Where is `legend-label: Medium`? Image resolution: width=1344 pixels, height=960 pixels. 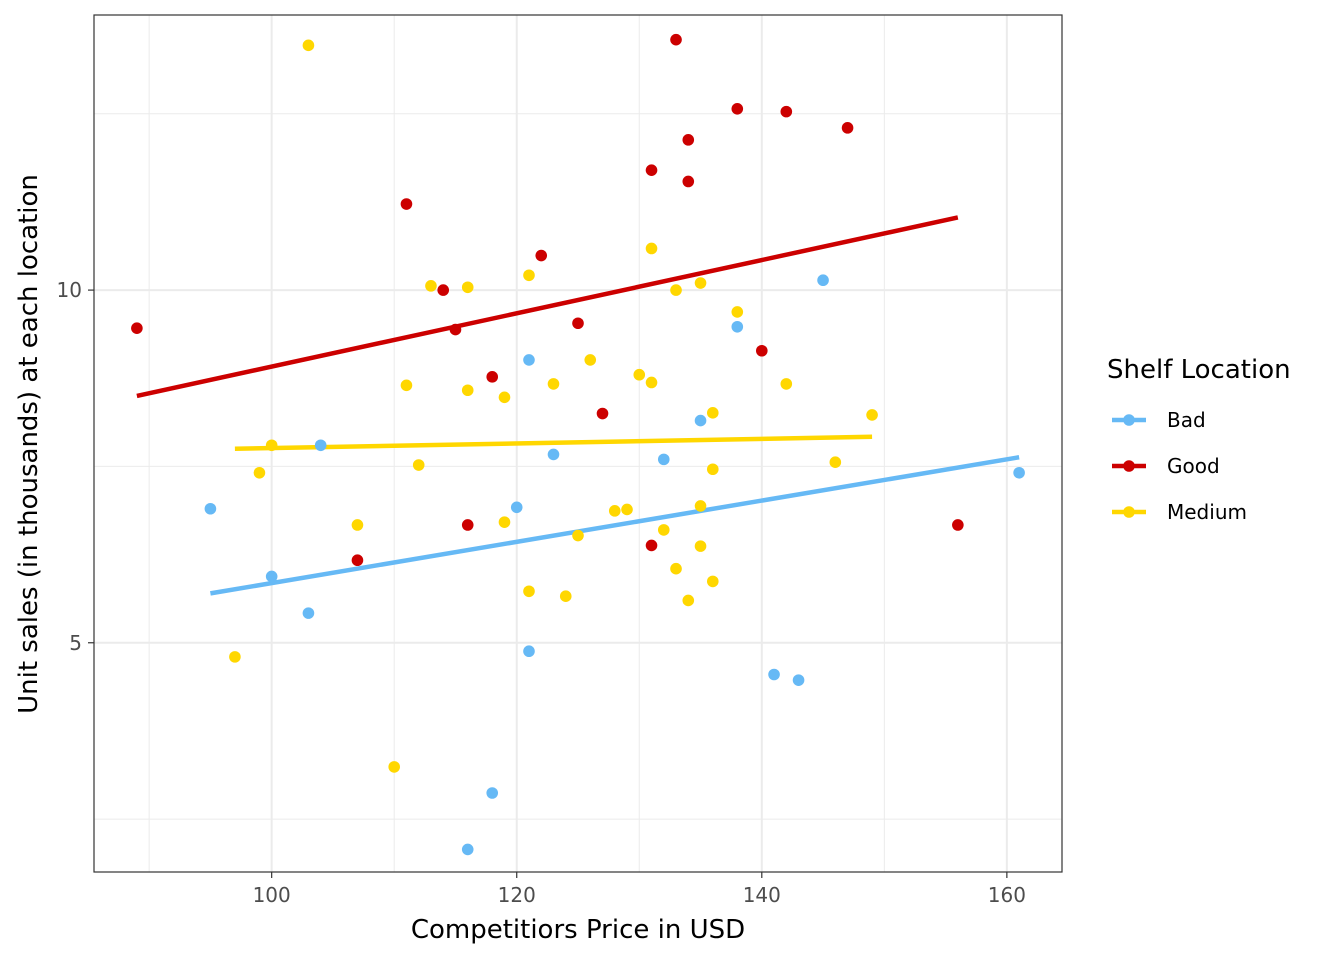 legend-label: Medium is located at coordinates (1207, 512).